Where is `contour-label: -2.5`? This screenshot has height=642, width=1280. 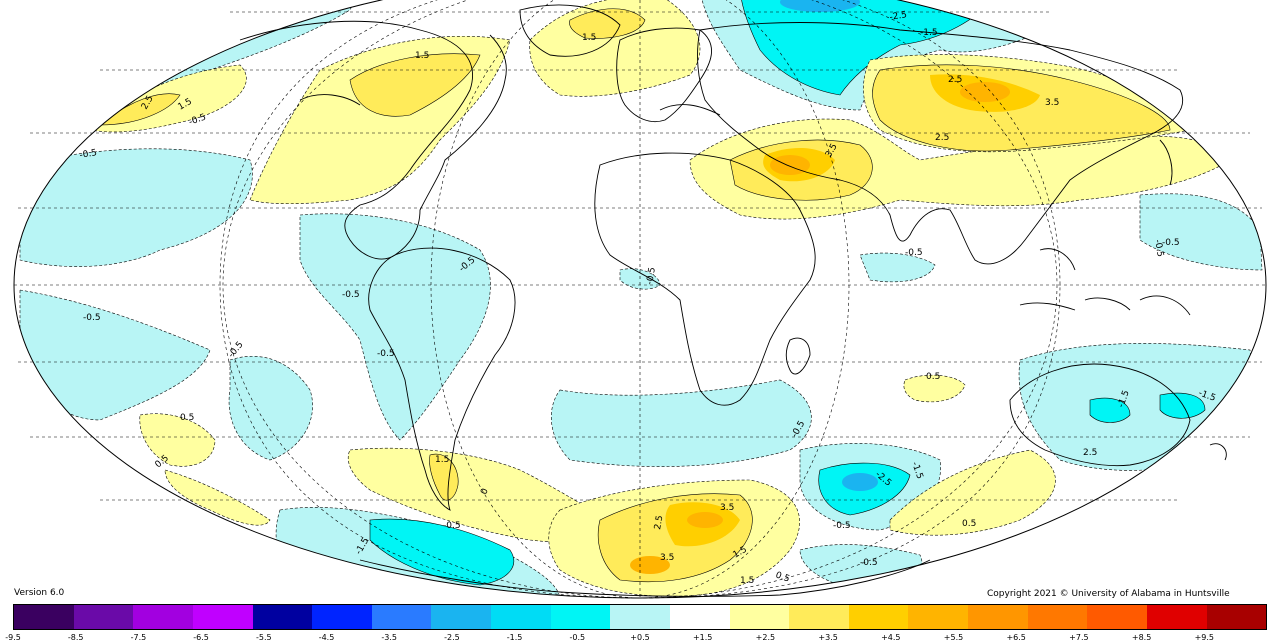
contour-label: -2.5 is located at coordinates (898, 16).